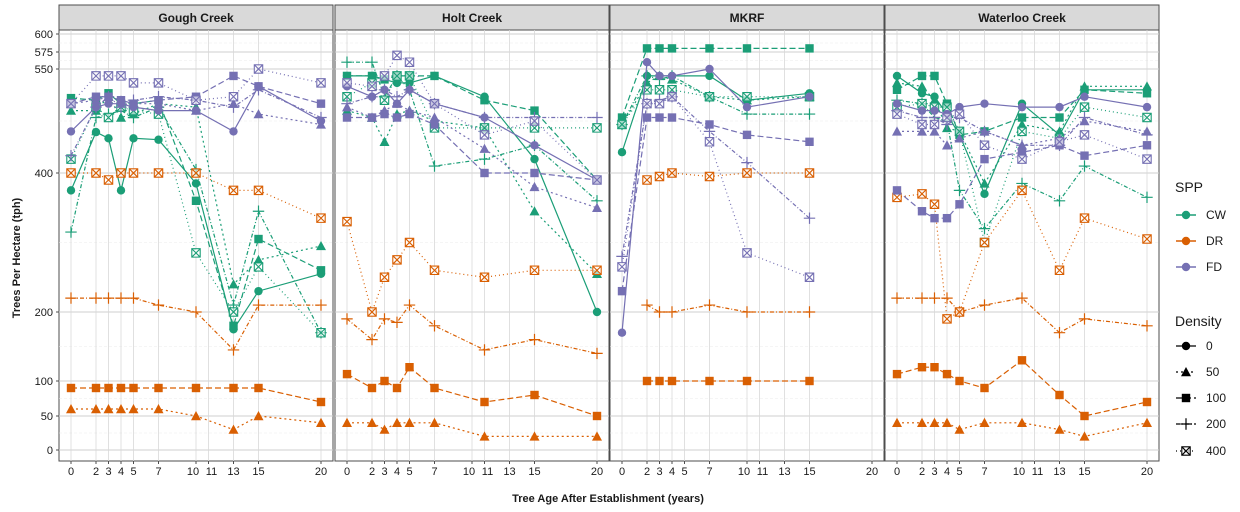  Describe the element at coordinates (321, 472) in the screenshot. I see `x-tick-label: 20` at that location.